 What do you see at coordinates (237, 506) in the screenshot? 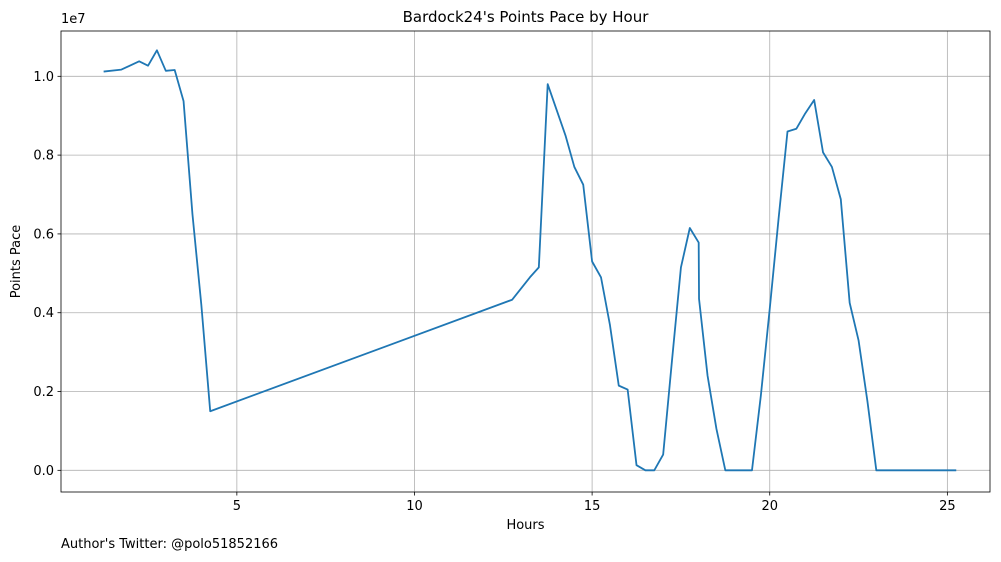
I see `x-tick-label: 5` at bounding box center [237, 506].